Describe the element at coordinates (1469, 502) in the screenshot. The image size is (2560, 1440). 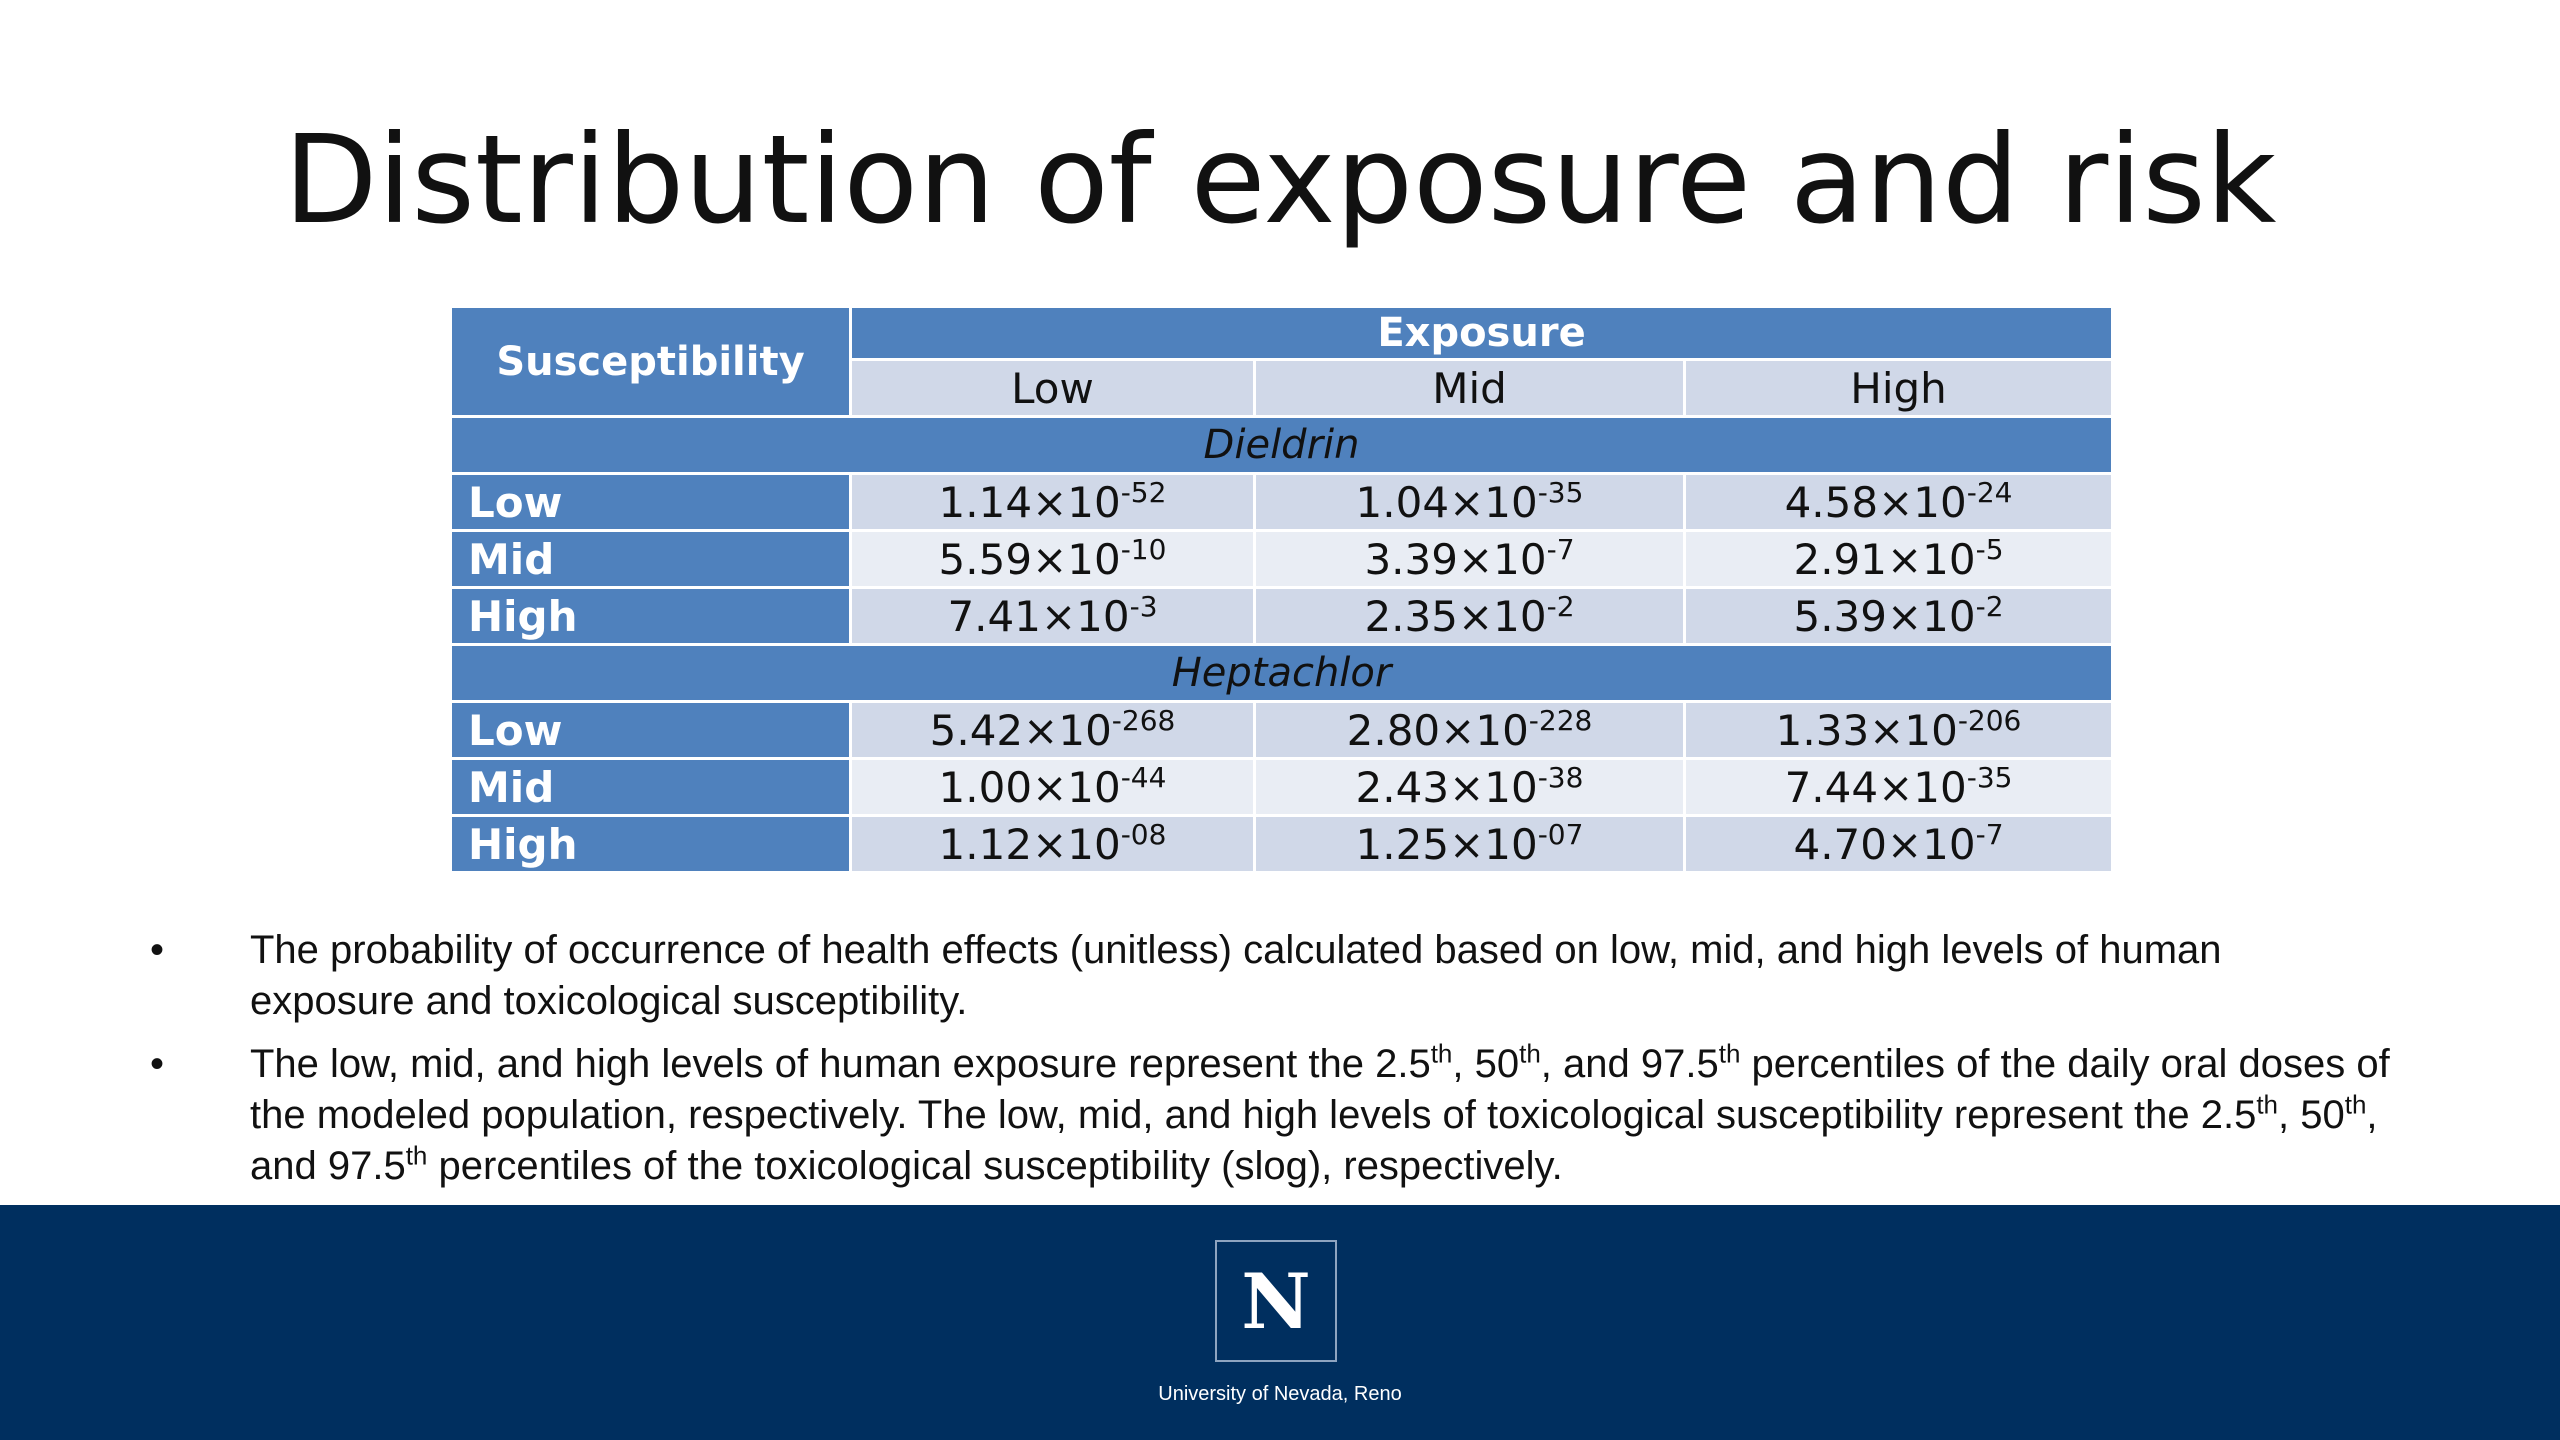
I see `table-cell: 1.04×10-35` at that location.